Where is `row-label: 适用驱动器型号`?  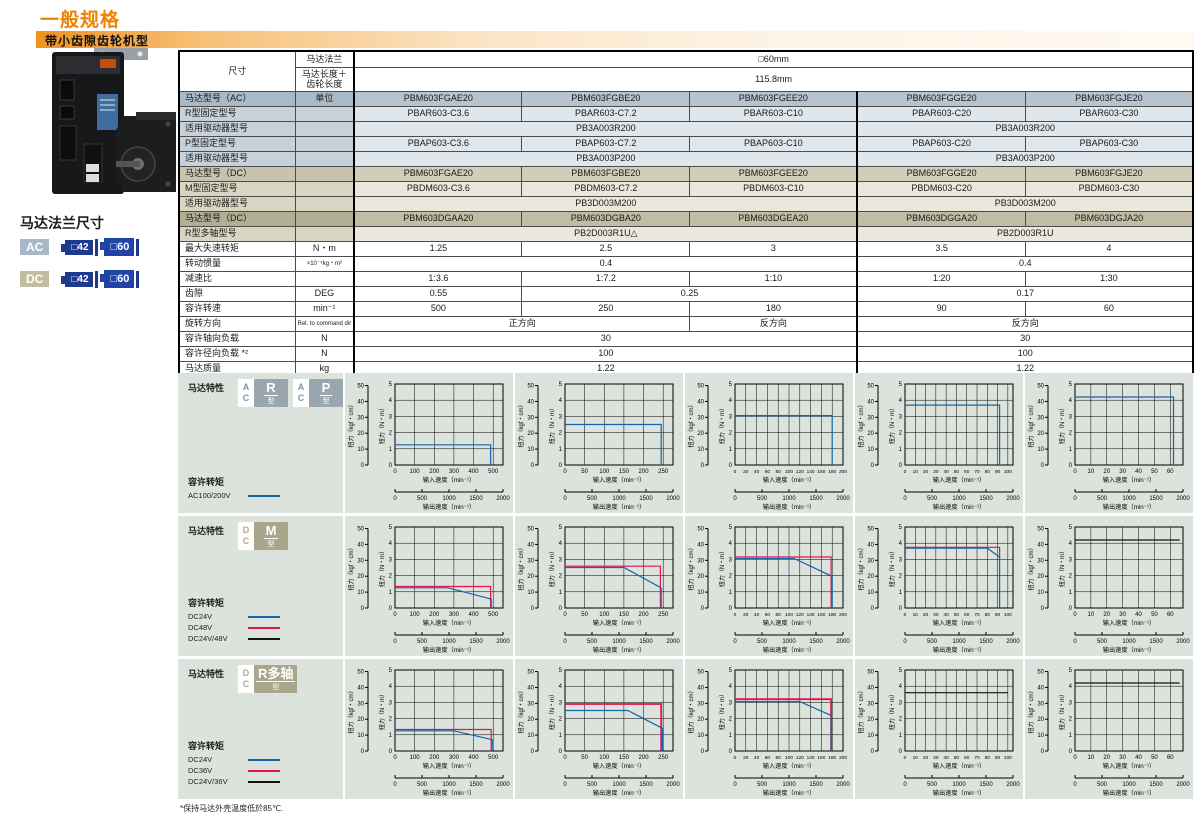
row-label: 适用驱动器型号 is located at coordinates (237, 159).